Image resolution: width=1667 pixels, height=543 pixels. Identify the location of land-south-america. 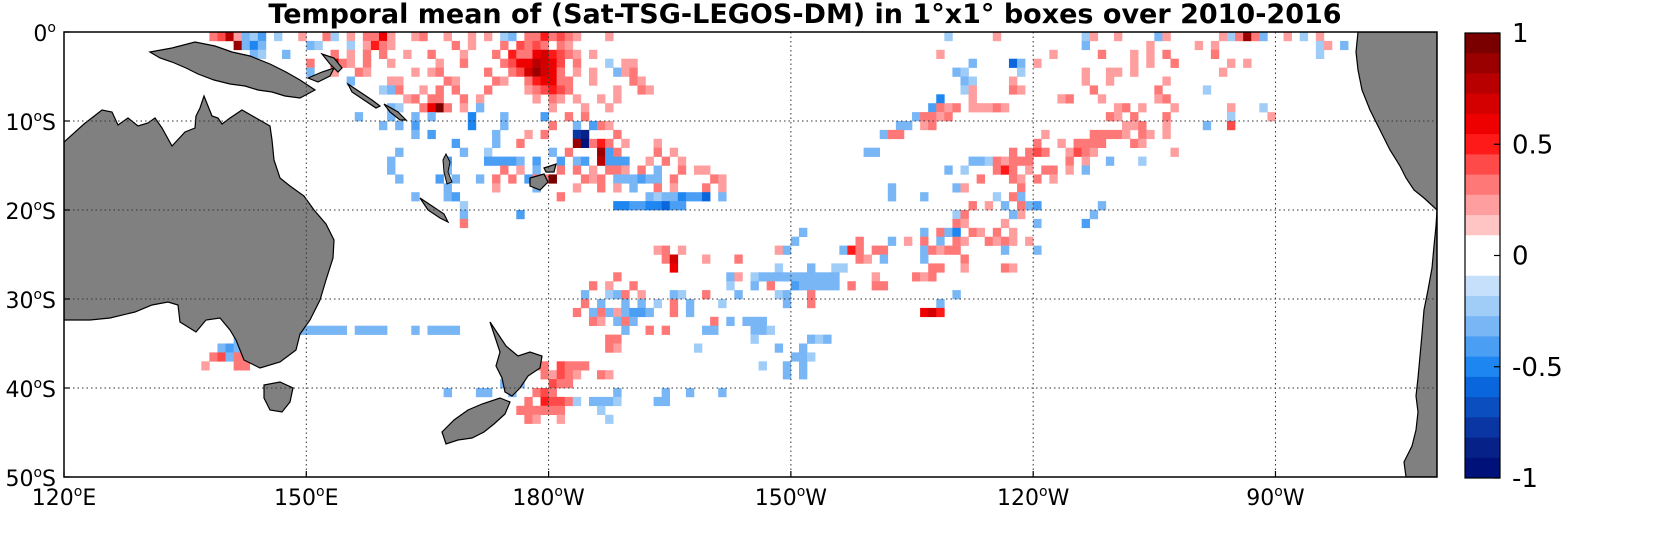
(1396, 254).